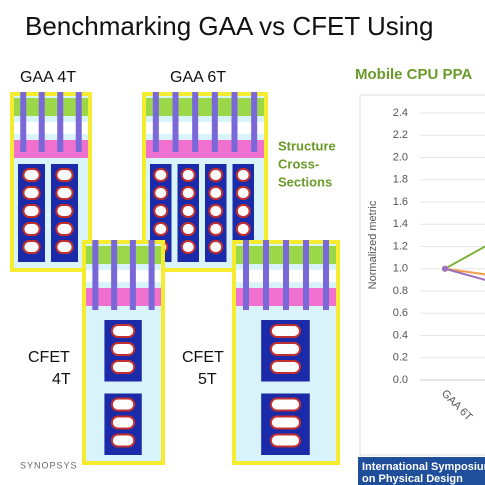 The height and width of the screenshot is (485, 485). What do you see at coordinates (61, 379) in the screenshot?
I see `cell-label: 4T` at bounding box center [61, 379].